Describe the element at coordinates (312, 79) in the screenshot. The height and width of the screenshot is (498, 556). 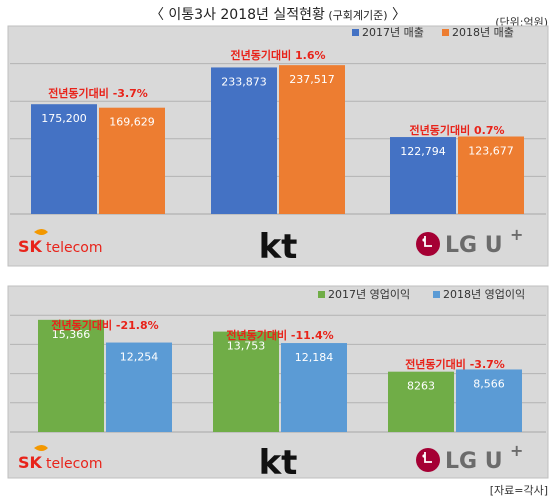
I see `data-label: 237,517` at that location.